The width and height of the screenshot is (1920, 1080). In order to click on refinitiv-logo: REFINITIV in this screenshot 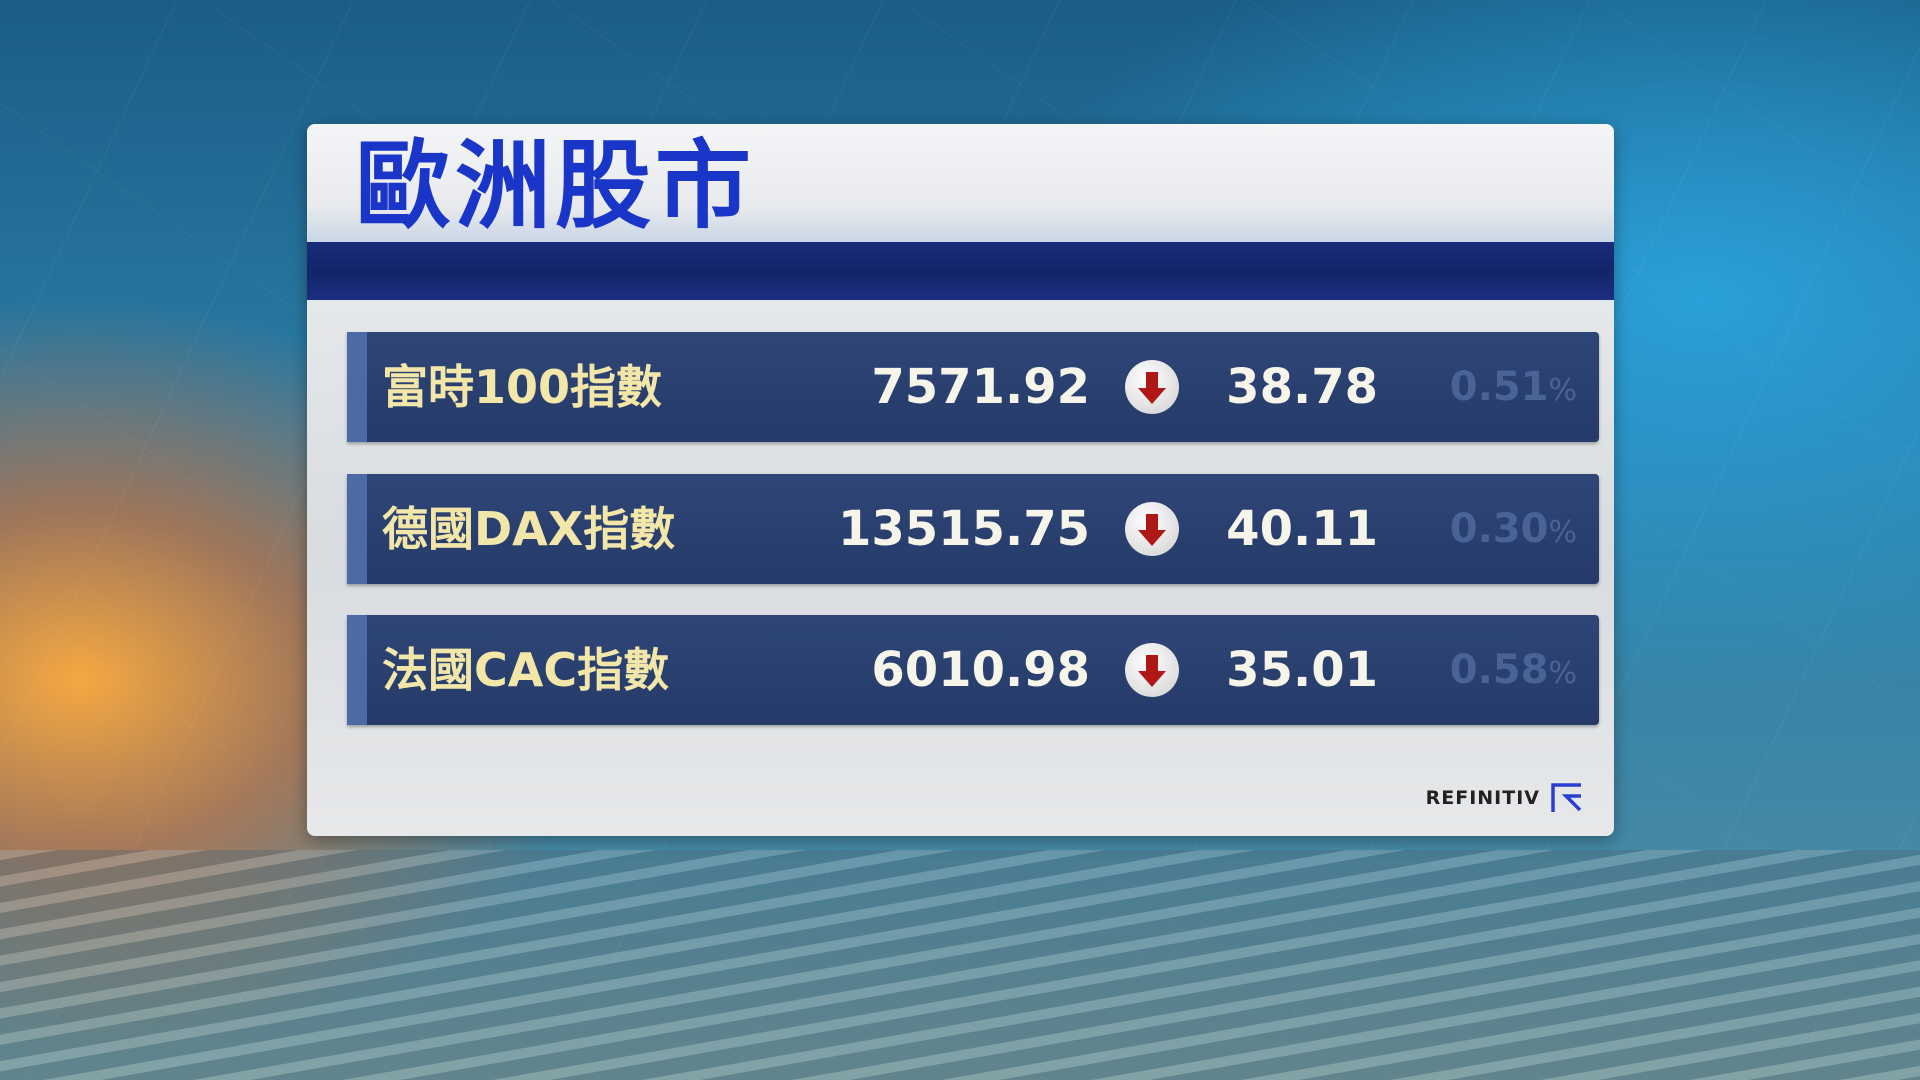, I will do `click(1505, 798)`.